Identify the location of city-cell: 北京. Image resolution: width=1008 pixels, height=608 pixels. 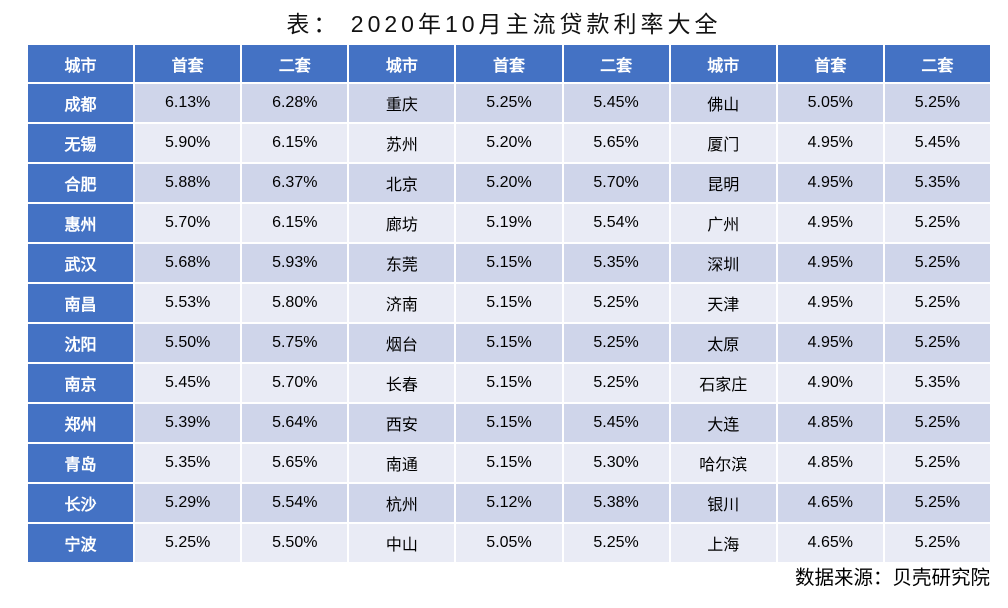
(402, 183).